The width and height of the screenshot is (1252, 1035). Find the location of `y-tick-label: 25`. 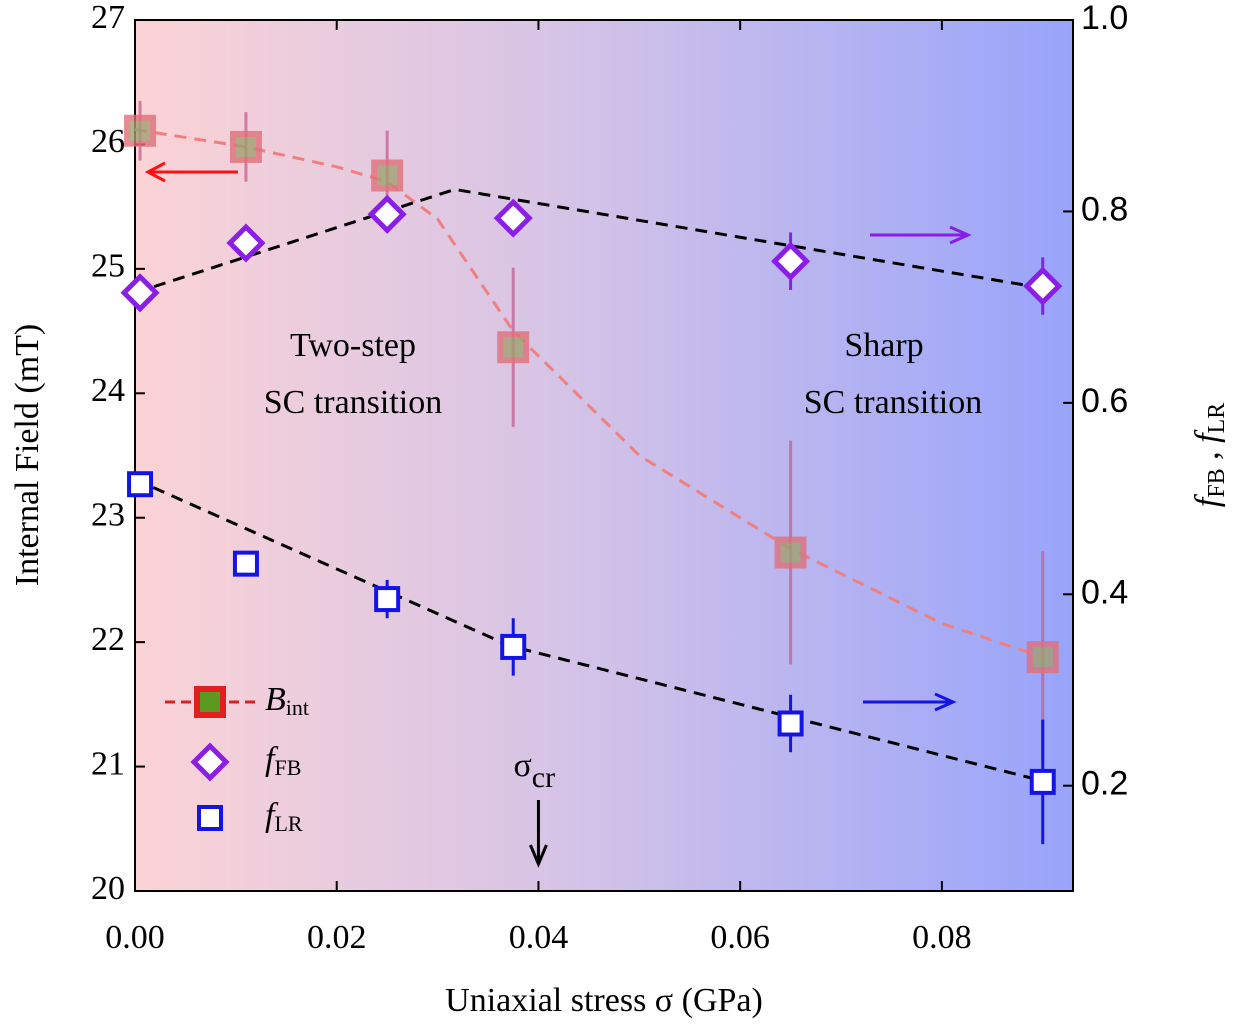

y-tick-label: 25 is located at coordinates (108, 266).